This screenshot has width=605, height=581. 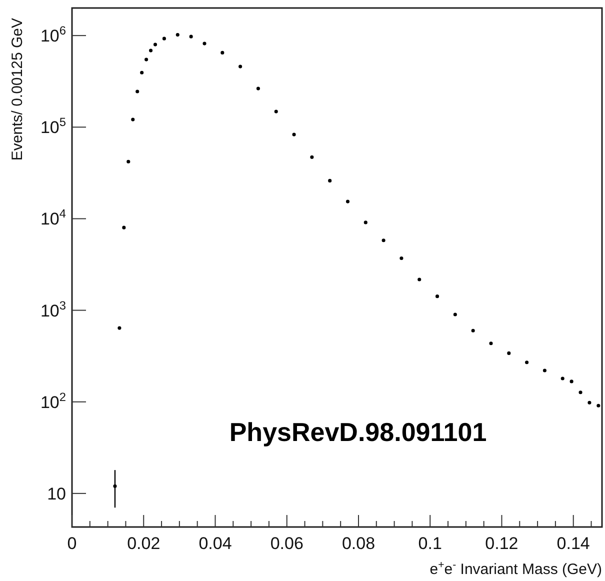 I want to click on y-tick-label: 10$^{4}$, so click(x=53, y=217).